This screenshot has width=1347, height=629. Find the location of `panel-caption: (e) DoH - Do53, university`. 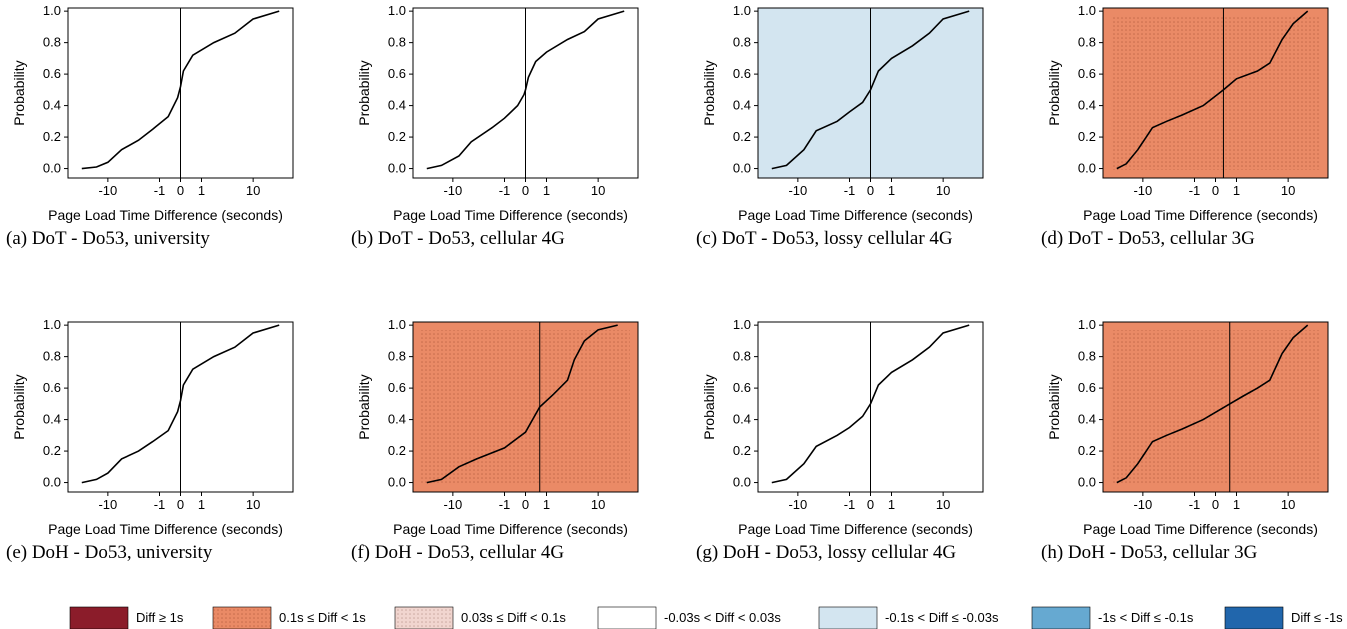

panel-caption: (e) DoH - Do53, university is located at coordinates (109, 552).